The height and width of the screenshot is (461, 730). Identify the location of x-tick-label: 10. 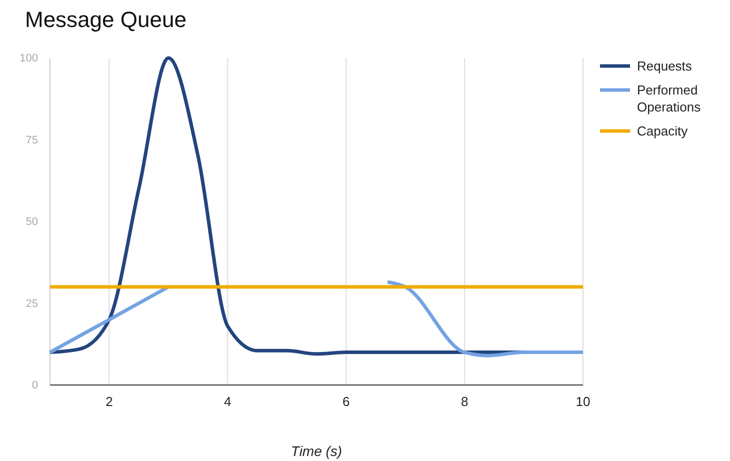
(583, 402).